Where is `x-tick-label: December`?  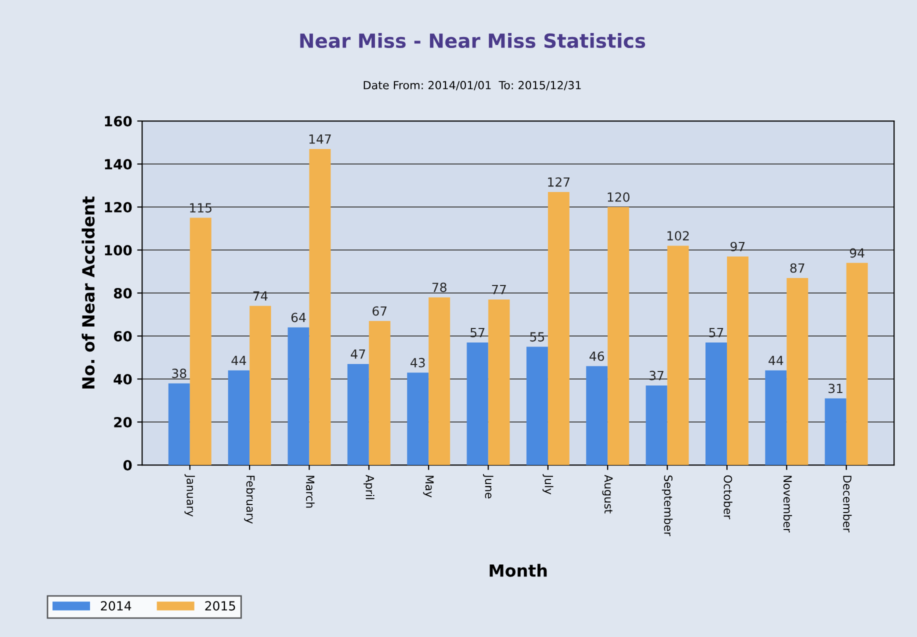
x-tick-label: December is located at coordinates (847, 504).